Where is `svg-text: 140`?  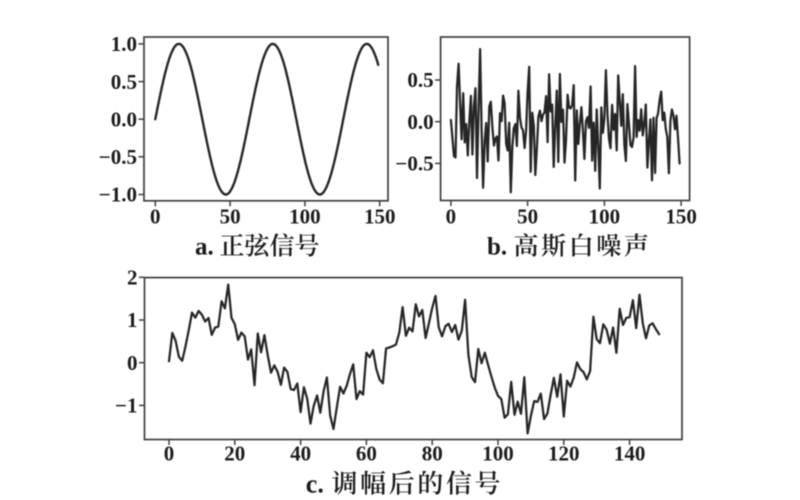 svg-text: 140 is located at coordinates (630, 454).